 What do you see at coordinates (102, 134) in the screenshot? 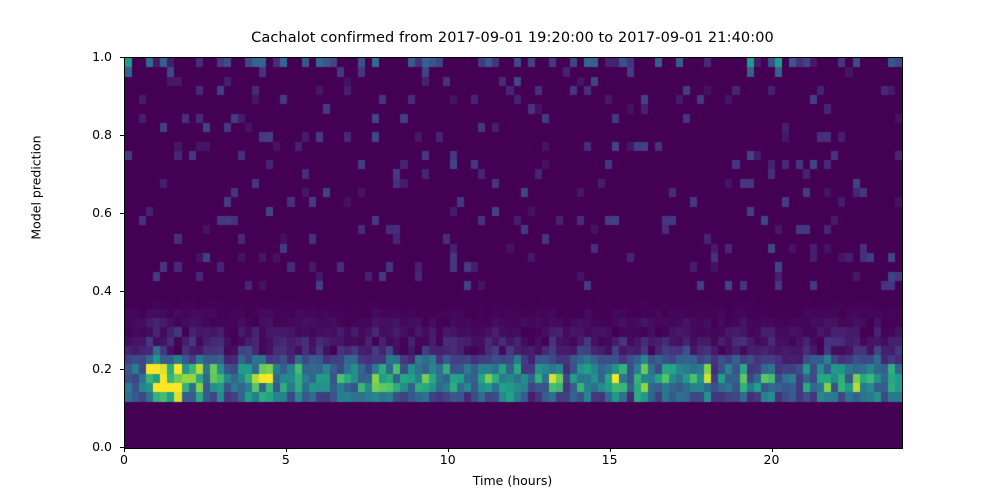
I see `y-tick-text: 0.8` at bounding box center [102, 134].